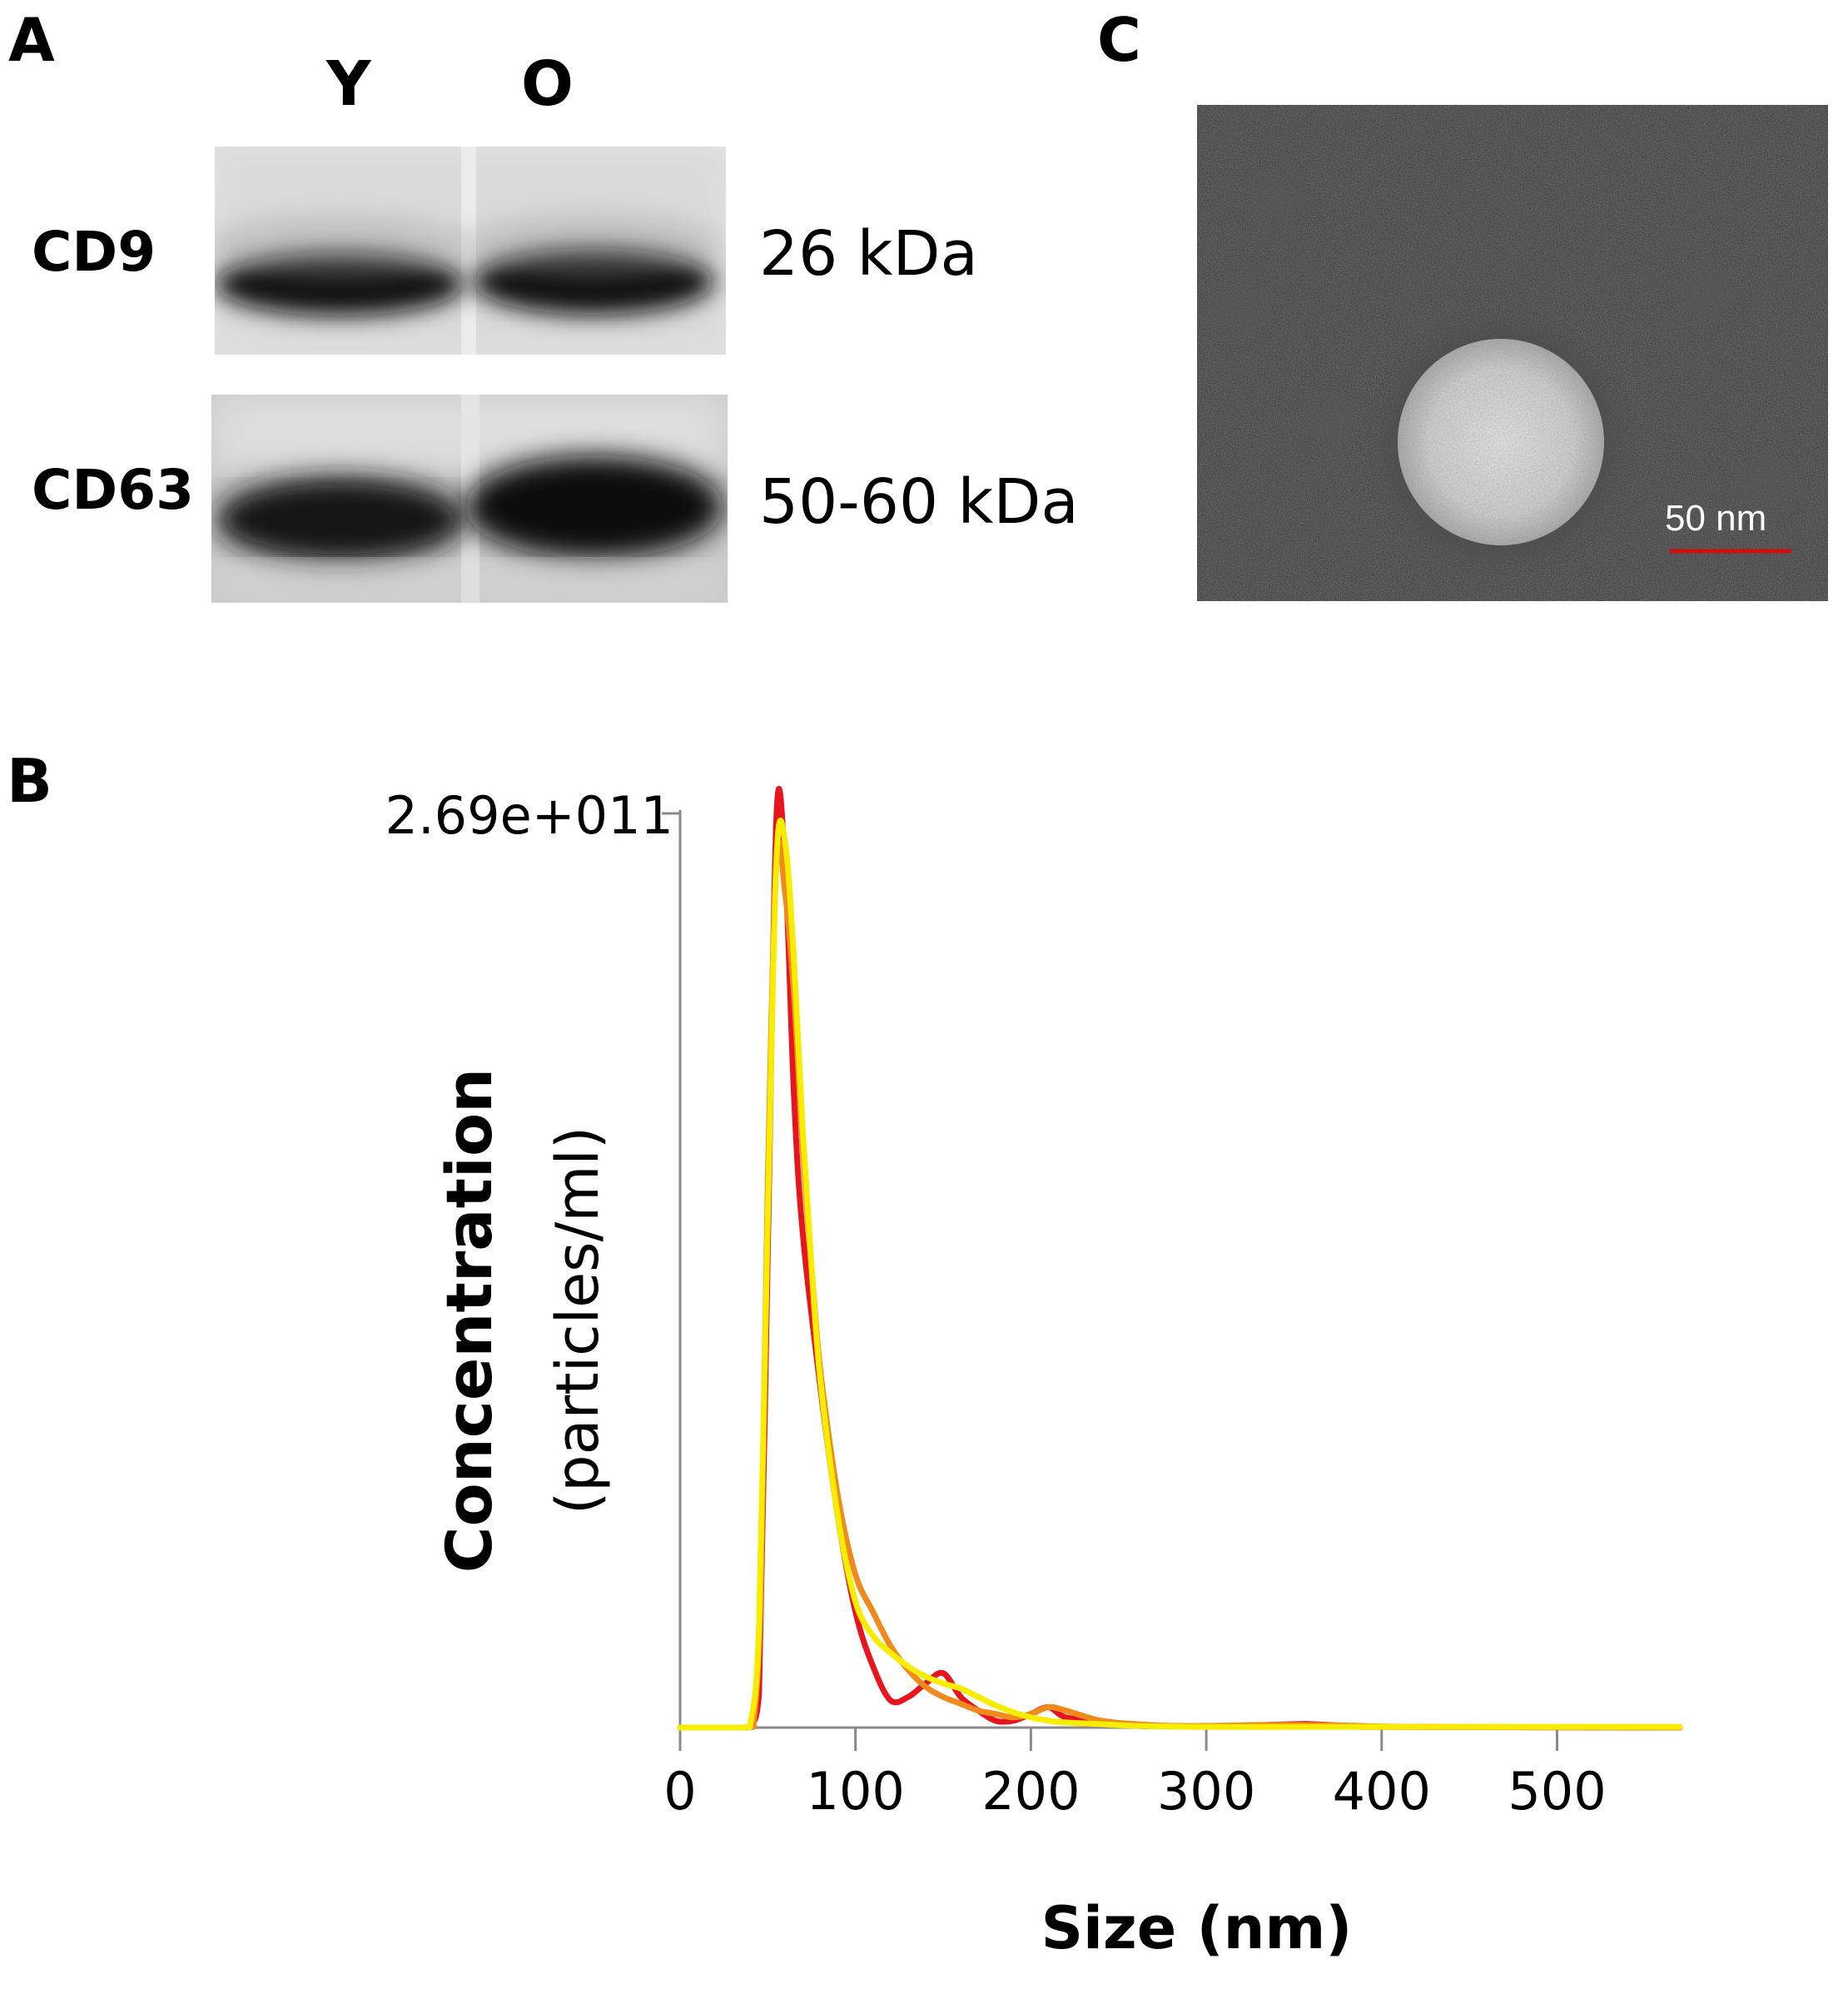  I want to click on lane-label-o: O, so click(547, 84).